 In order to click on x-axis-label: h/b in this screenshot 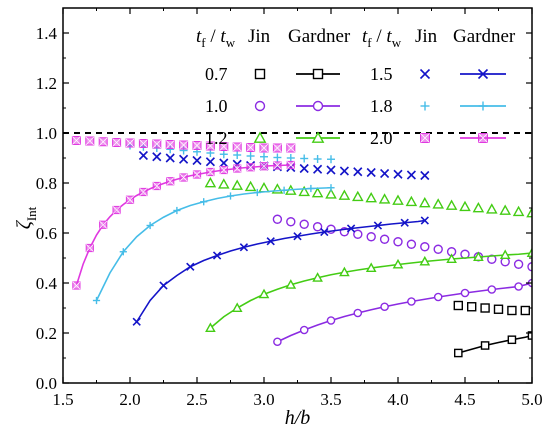, I will do `click(298, 418)`.